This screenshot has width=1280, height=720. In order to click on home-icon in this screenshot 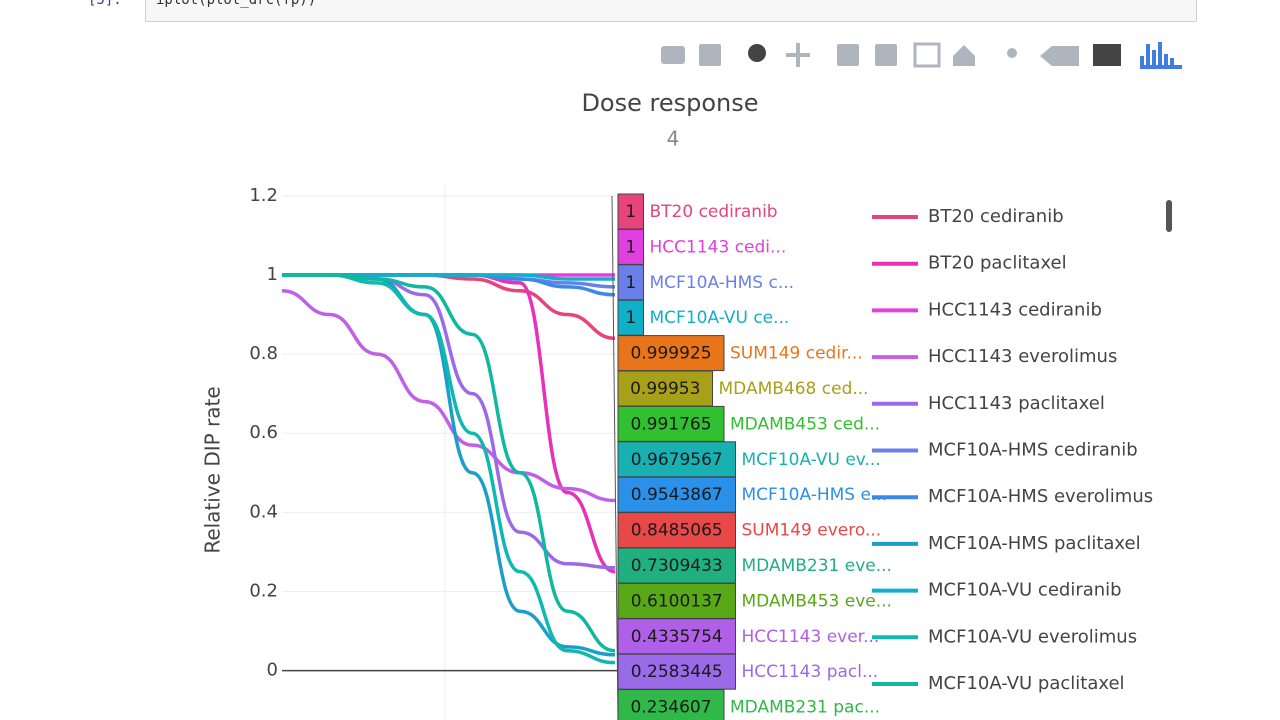, I will do `click(964, 55)`.